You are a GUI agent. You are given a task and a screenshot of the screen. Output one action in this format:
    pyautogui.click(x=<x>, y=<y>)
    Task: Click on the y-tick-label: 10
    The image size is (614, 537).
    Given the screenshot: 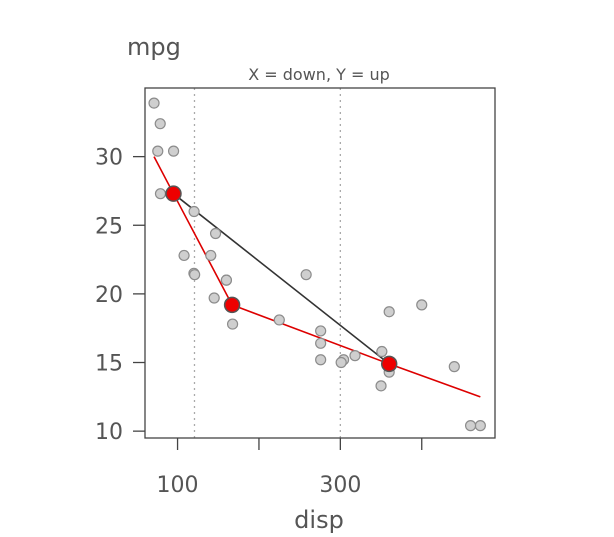 What is the action you would take?
    pyautogui.click(x=109, y=432)
    